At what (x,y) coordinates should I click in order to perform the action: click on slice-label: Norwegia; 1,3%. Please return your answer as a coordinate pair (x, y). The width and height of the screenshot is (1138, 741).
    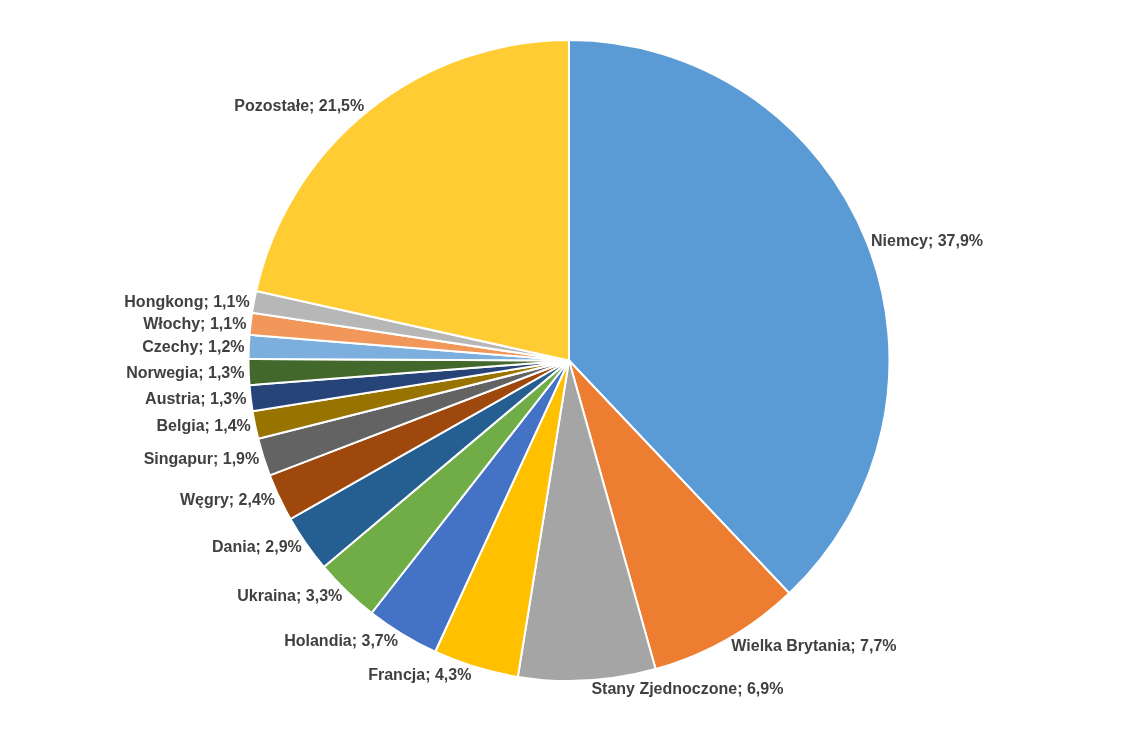
    Looking at the image, I should click on (185, 372).